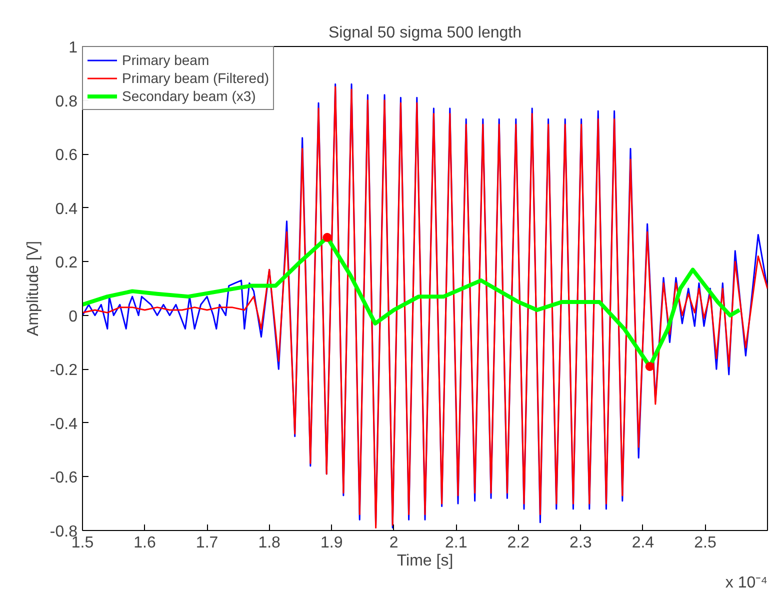 This screenshot has width=779, height=596. What do you see at coordinates (207, 543) in the screenshot?
I see `x-tick-label: 1.7` at bounding box center [207, 543].